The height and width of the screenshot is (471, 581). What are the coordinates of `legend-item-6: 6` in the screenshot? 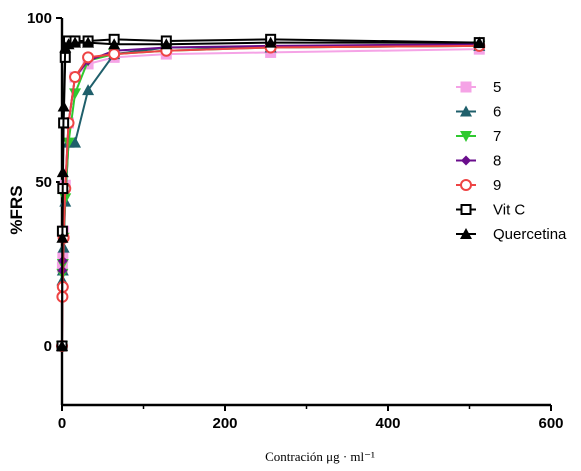 It's located at (478, 112).